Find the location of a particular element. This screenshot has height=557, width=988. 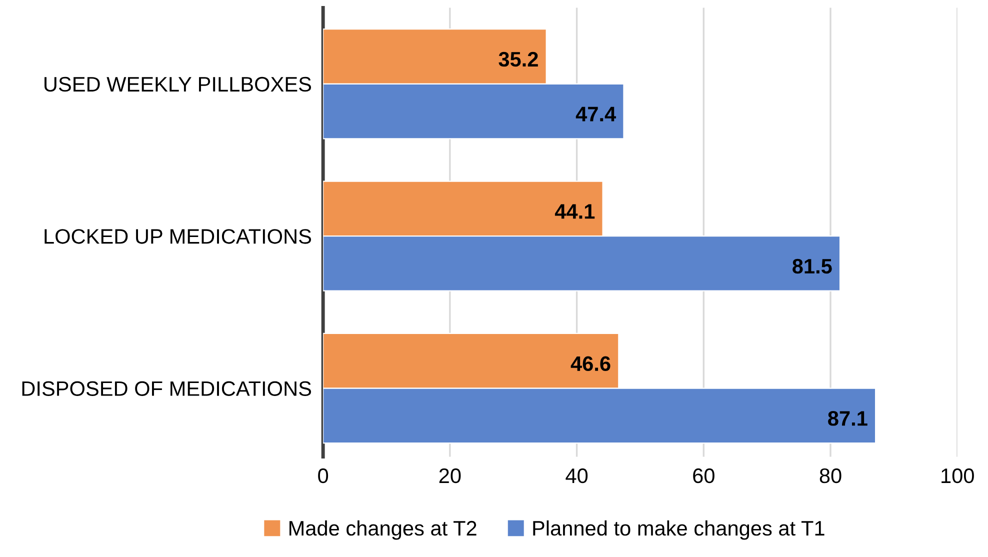

legend-label: Made changes at T2 is located at coordinates (382, 530).